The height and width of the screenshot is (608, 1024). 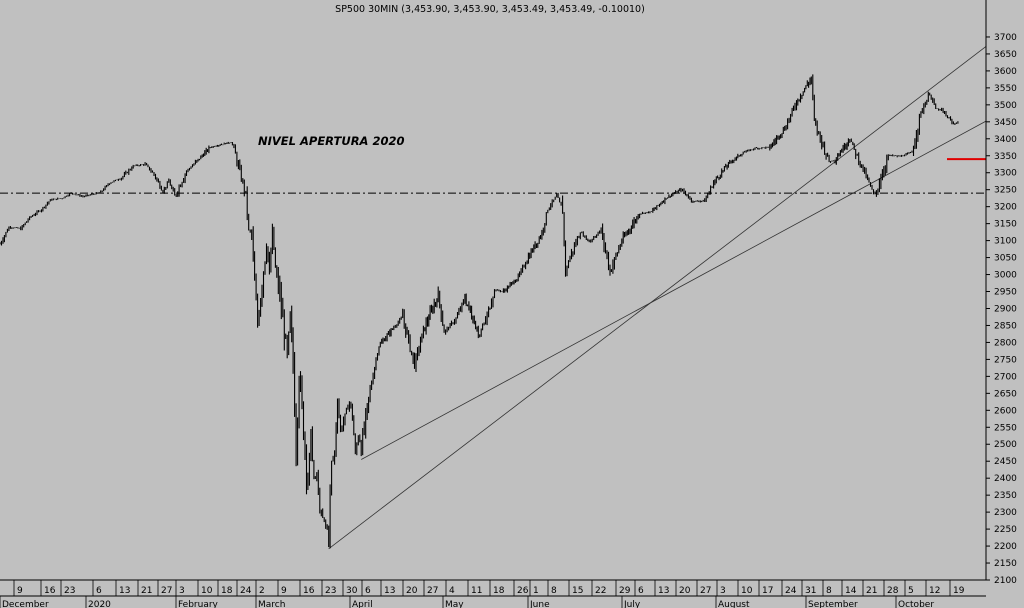 What do you see at coordinates (1005, 72) in the screenshot?
I see `y-tick-label: 3600` at bounding box center [1005, 72].